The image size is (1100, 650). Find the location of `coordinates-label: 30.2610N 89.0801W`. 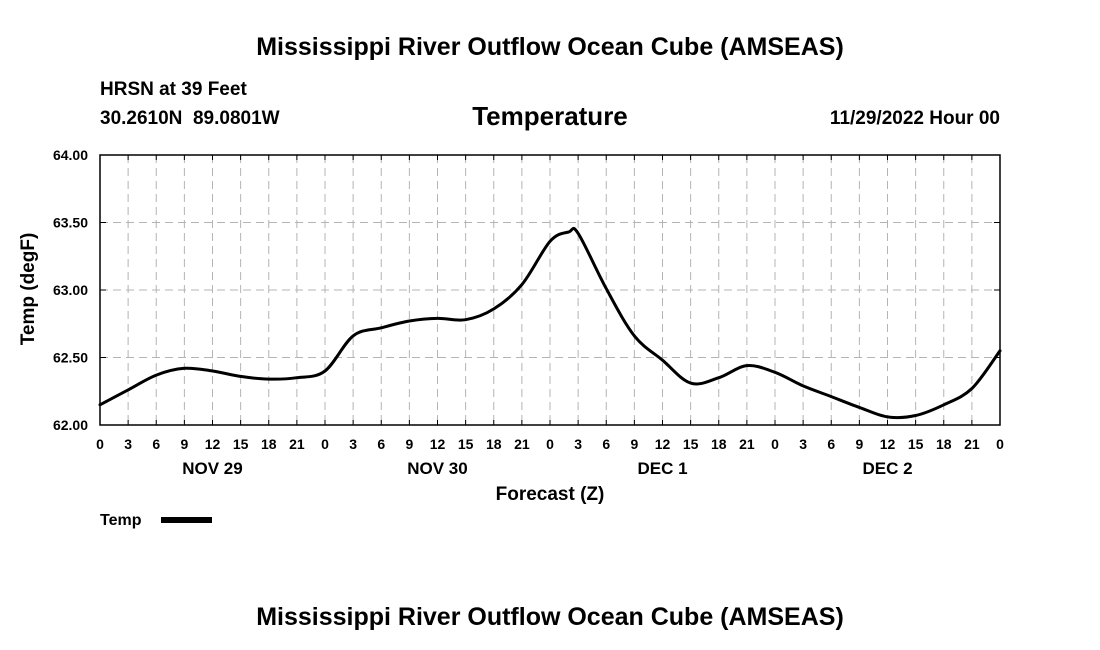

coordinates-label: 30.2610N 89.0801W is located at coordinates (190, 118).